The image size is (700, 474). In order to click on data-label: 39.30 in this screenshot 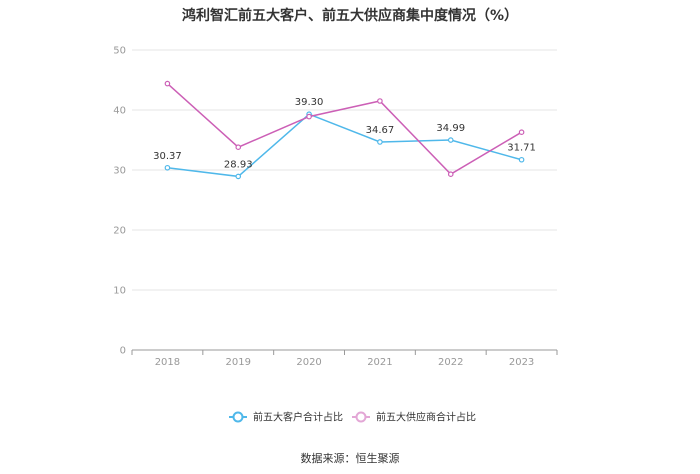, I will do `click(309, 102)`.